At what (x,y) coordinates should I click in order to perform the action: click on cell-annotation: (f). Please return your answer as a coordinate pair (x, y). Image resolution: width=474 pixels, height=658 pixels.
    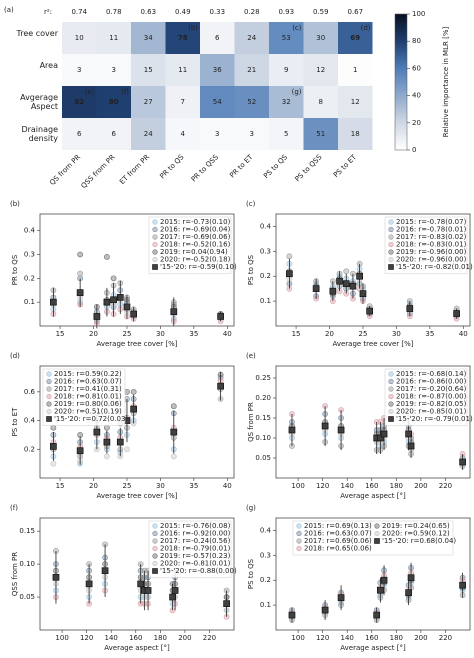
    Looking at the image, I should click on (125, 92).